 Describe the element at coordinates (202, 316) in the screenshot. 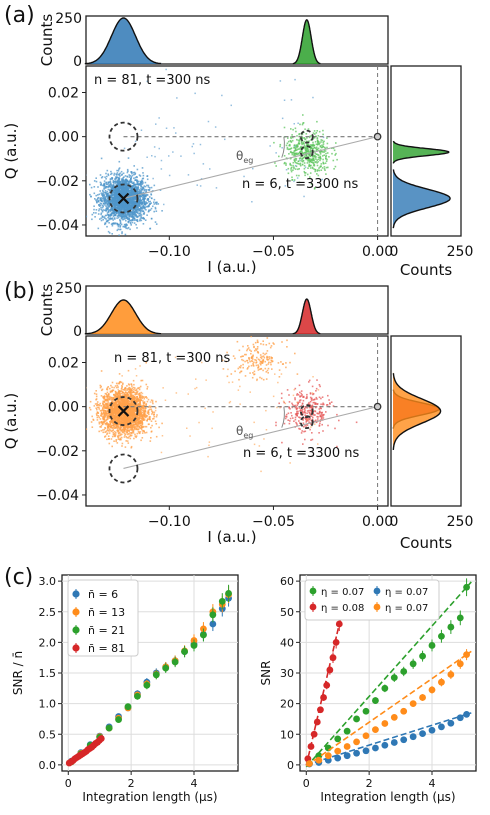

I see `top-hist-peaks-b` at that location.